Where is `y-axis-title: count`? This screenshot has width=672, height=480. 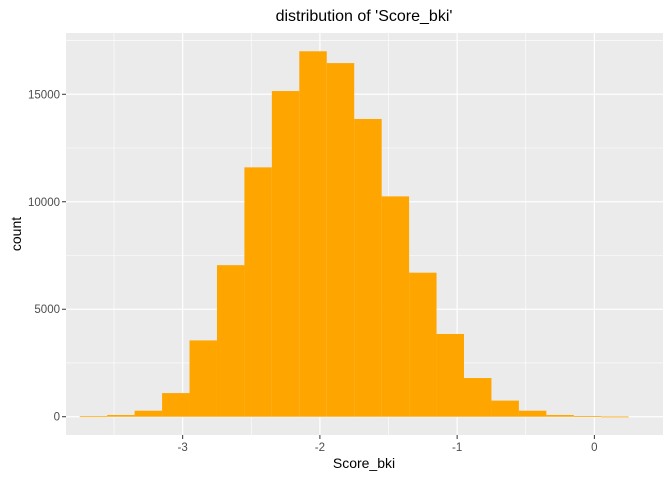 y-axis-title: count is located at coordinates (16, 234).